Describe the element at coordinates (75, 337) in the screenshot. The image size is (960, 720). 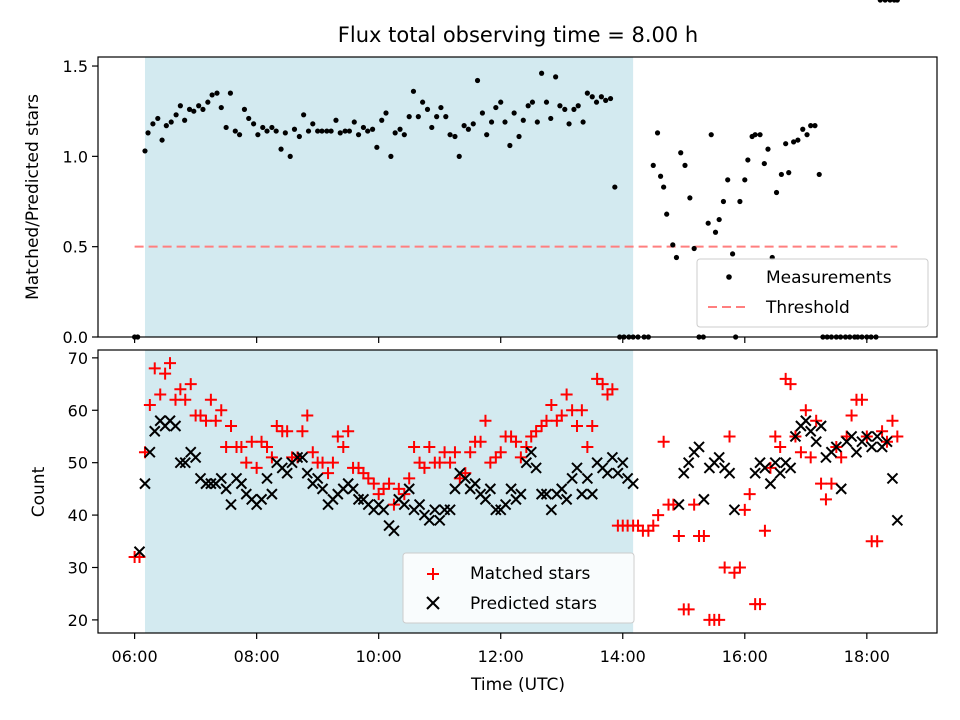
I see `top-y-tick-label: 0.0` at that location.